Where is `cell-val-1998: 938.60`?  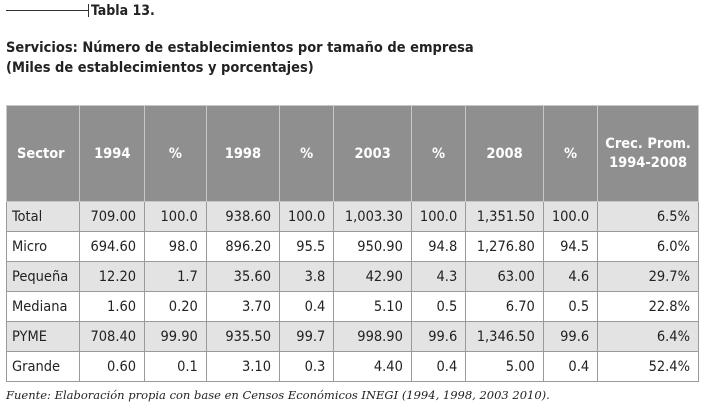
cell-val-1998: 938.60 is located at coordinates (243, 216).